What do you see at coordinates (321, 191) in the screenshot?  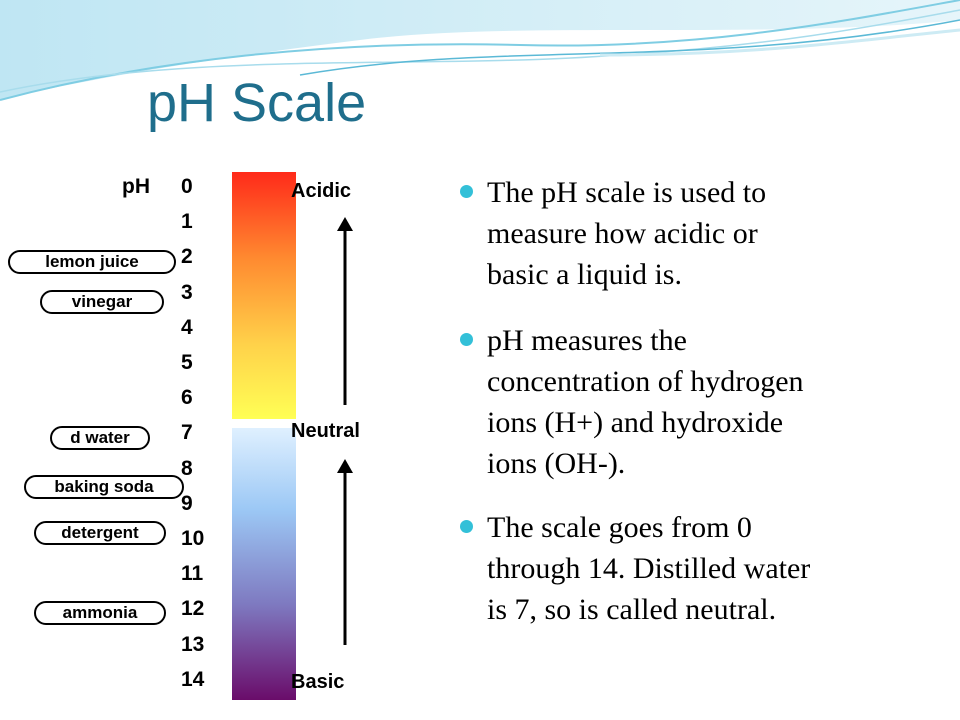 I see `side-label: Acidic` at bounding box center [321, 191].